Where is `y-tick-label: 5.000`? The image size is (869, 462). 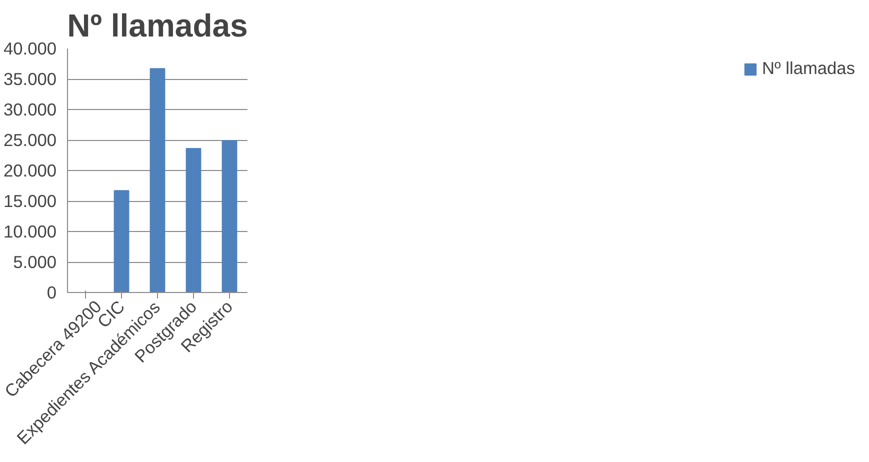 y-tick-label: 5.000 is located at coordinates (35, 262).